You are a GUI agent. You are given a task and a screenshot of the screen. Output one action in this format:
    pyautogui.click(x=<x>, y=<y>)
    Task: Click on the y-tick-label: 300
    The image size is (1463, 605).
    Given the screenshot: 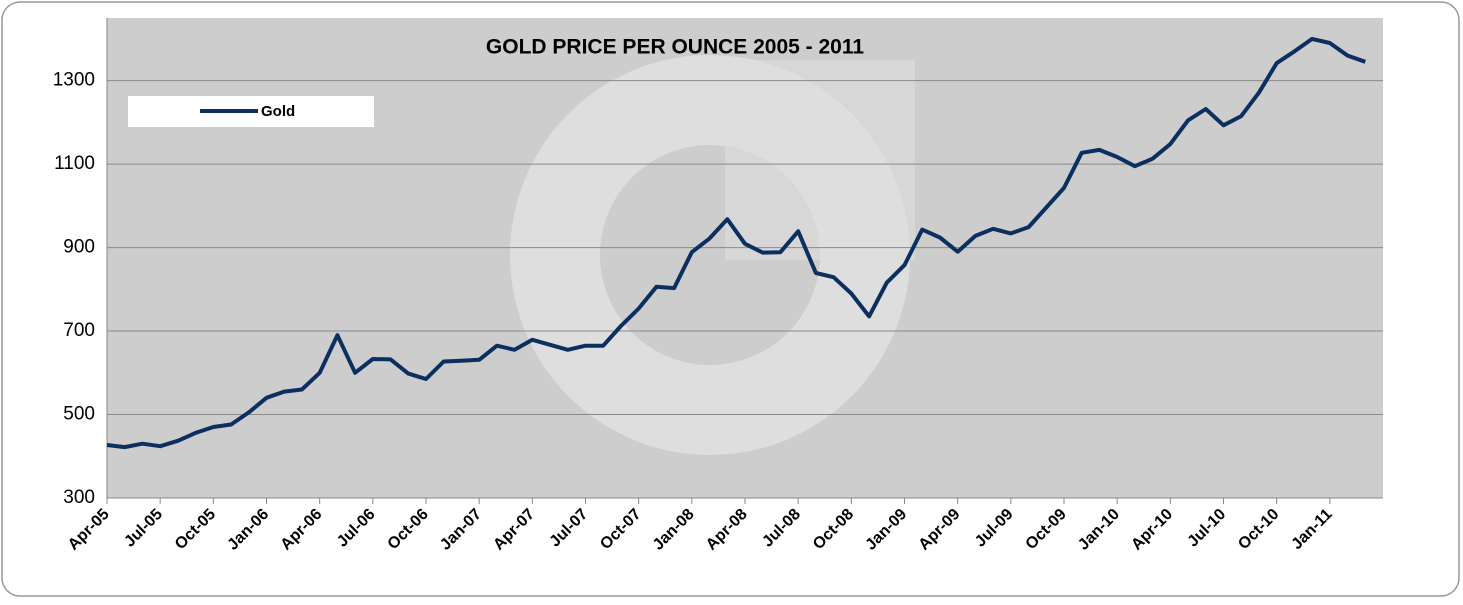 What is the action you would take?
    pyautogui.click(x=79, y=497)
    